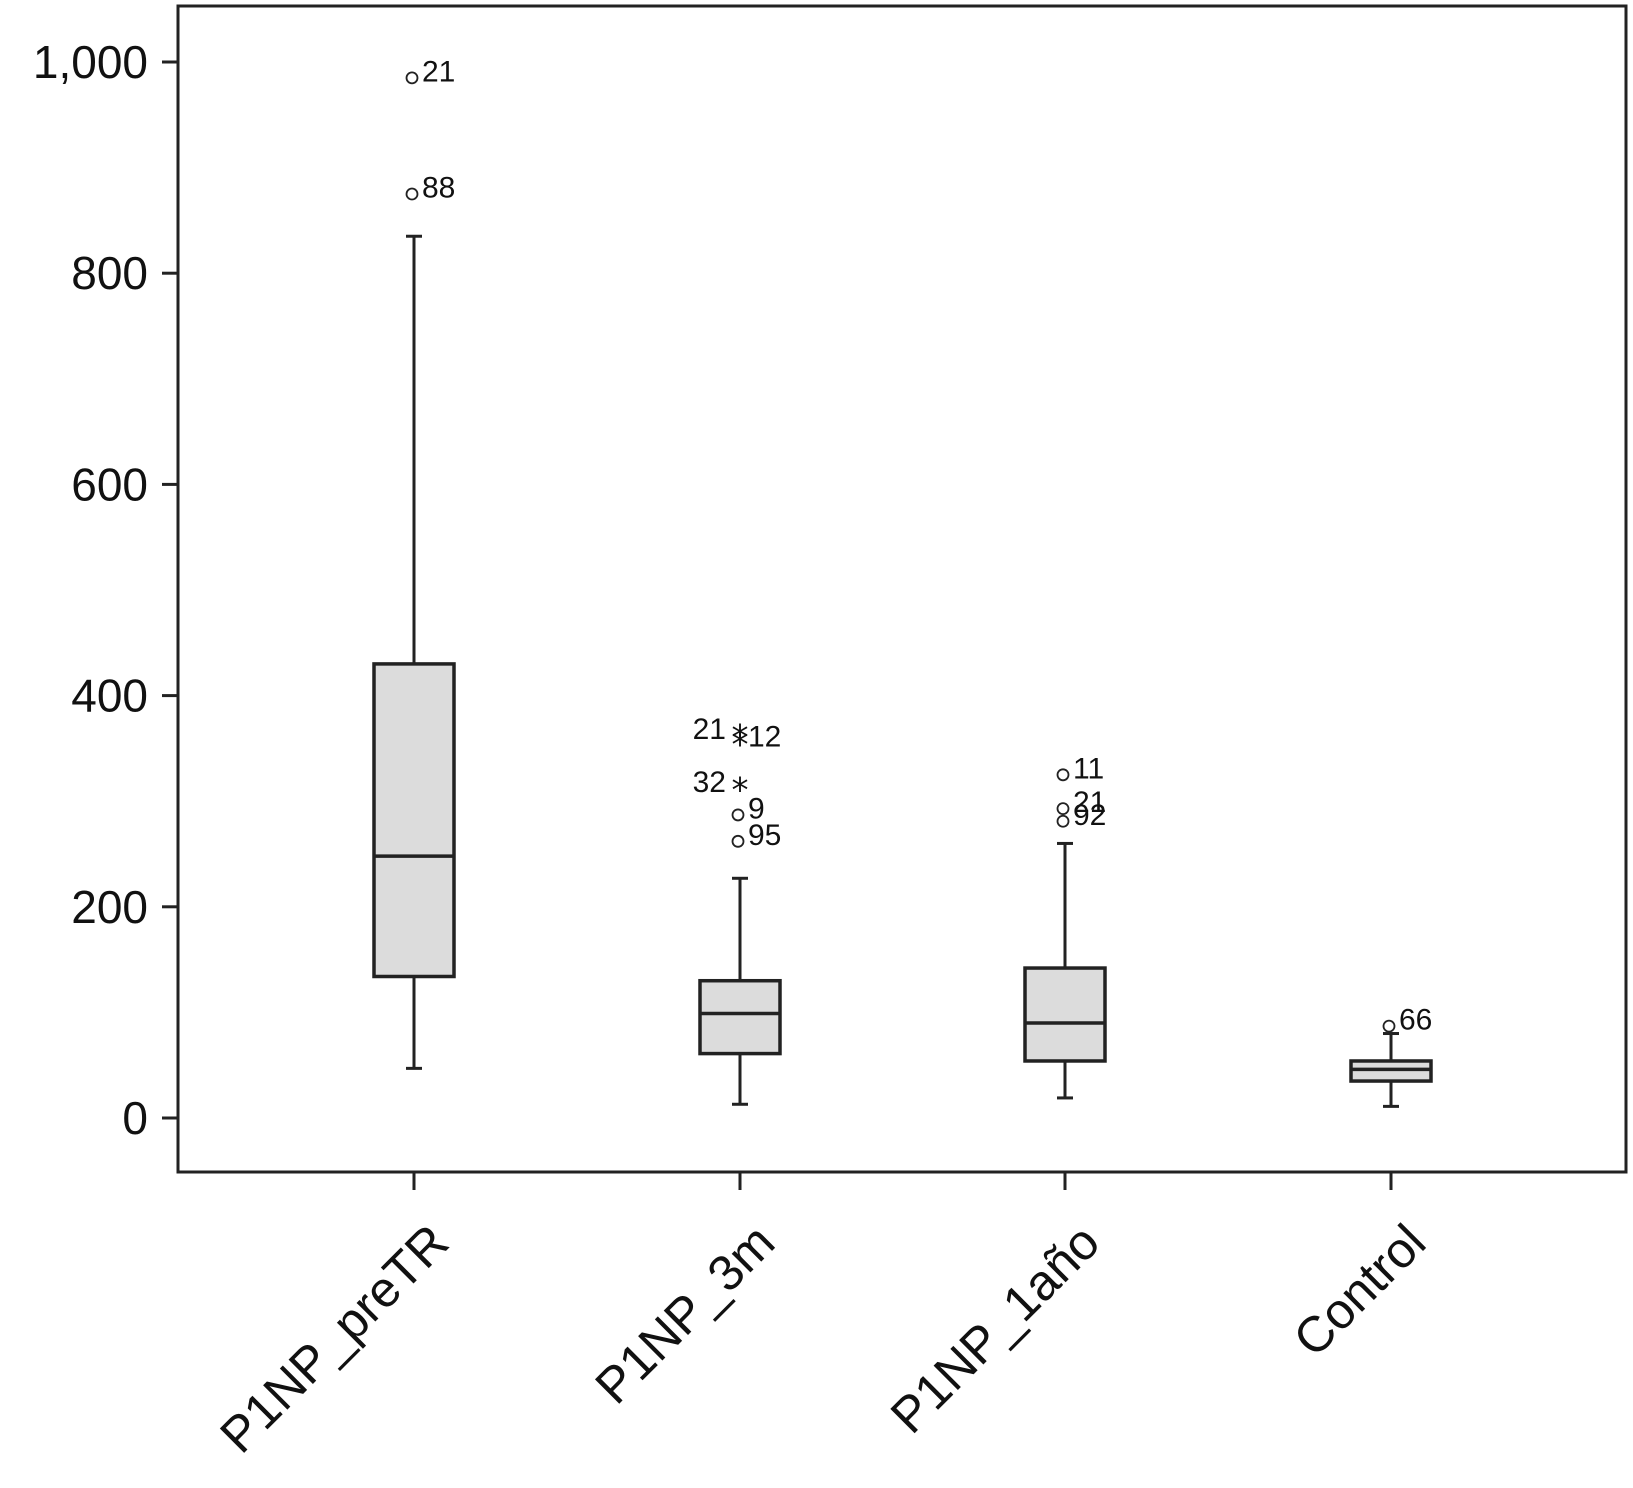  Describe the element at coordinates (334, 1339) in the screenshot. I see `x-category-label-p1np-pretr: P1NP_preTR` at that location.